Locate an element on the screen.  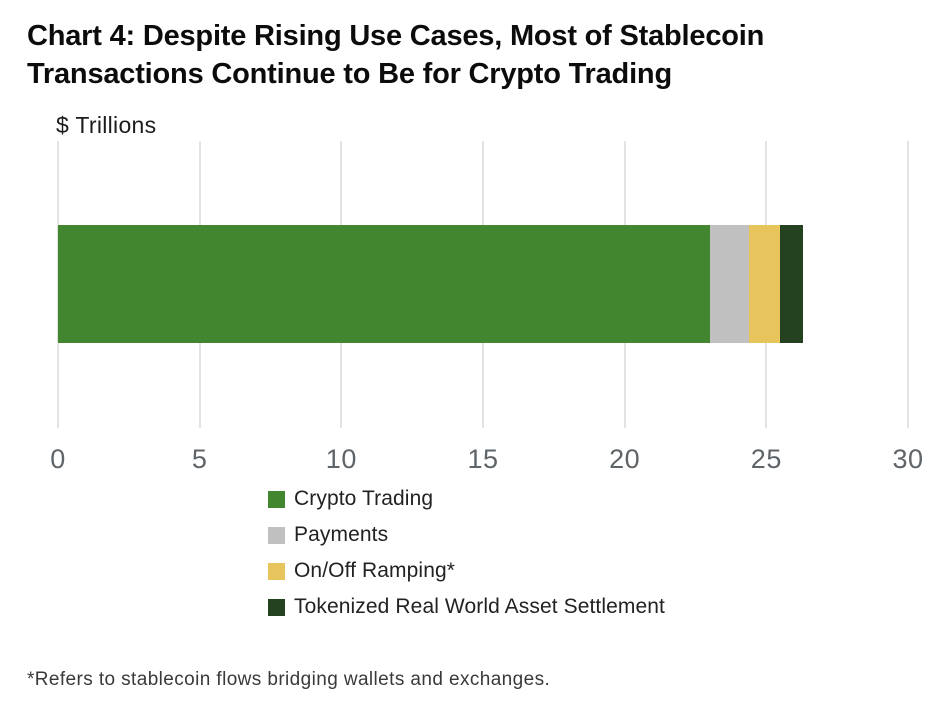
x-axis-tick-label-0: 0 is located at coordinates (58, 459).